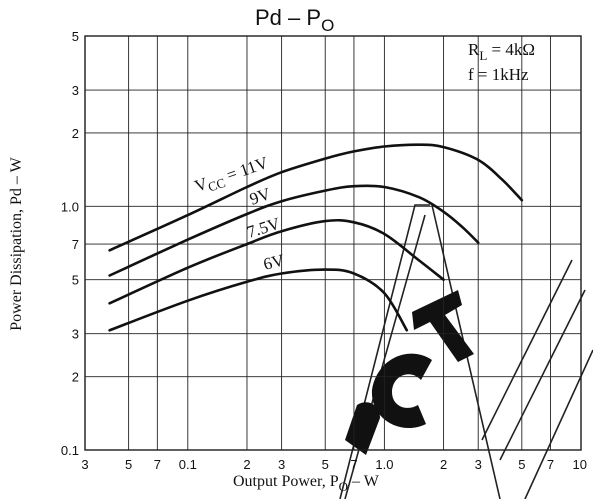 The width and height of the screenshot is (593, 499). What do you see at coordinates (306, 483) in the screenshot?
I see `x-axis-label: Output Power, PO – W` at bounding box center [306, 483].